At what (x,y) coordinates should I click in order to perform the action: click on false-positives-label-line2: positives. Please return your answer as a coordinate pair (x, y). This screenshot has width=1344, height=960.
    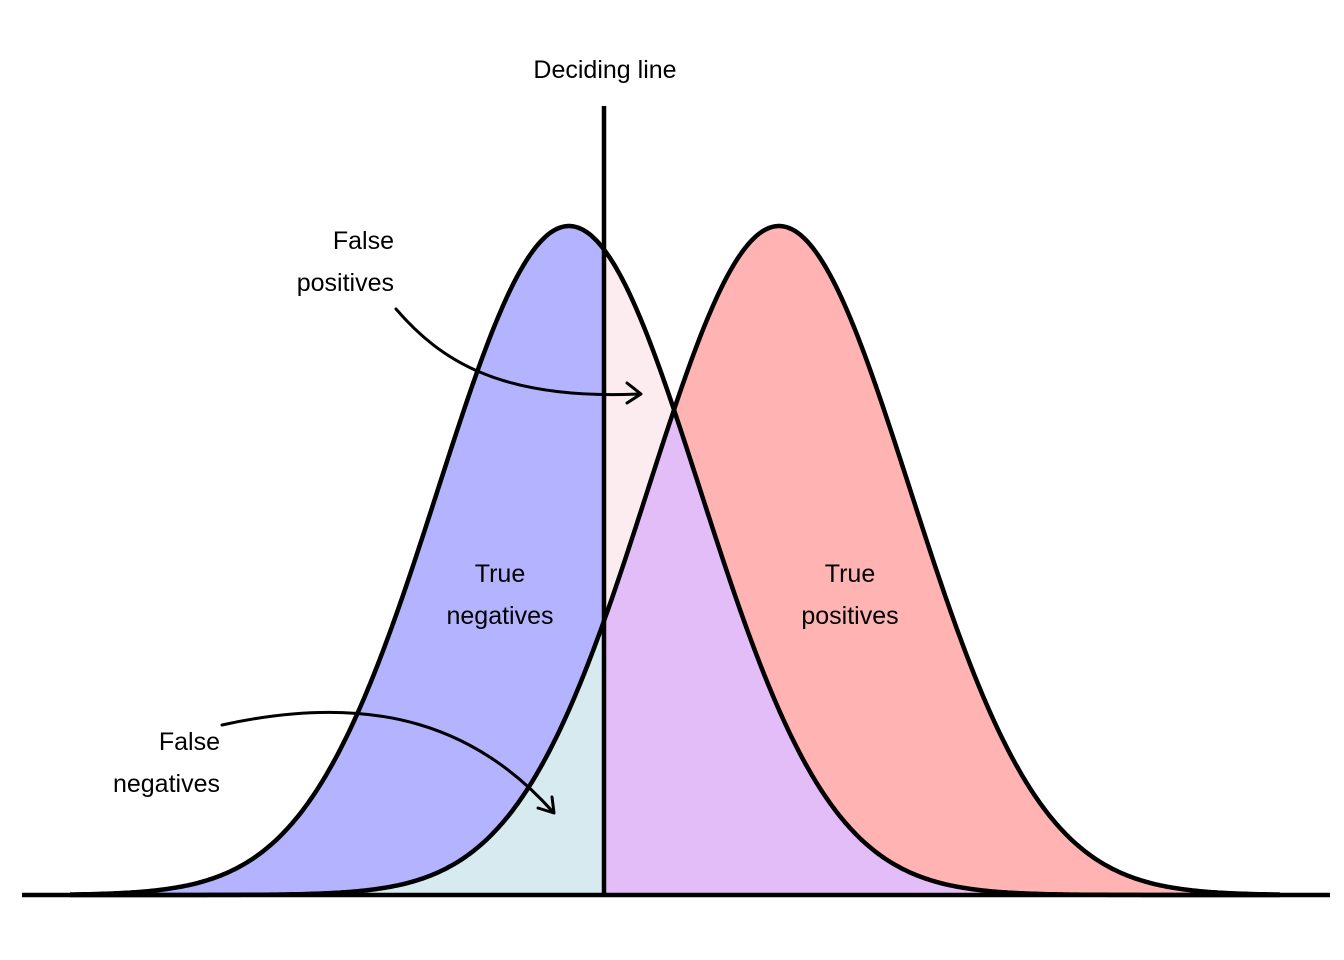
    Looking at the image, I should click on (345, 283).